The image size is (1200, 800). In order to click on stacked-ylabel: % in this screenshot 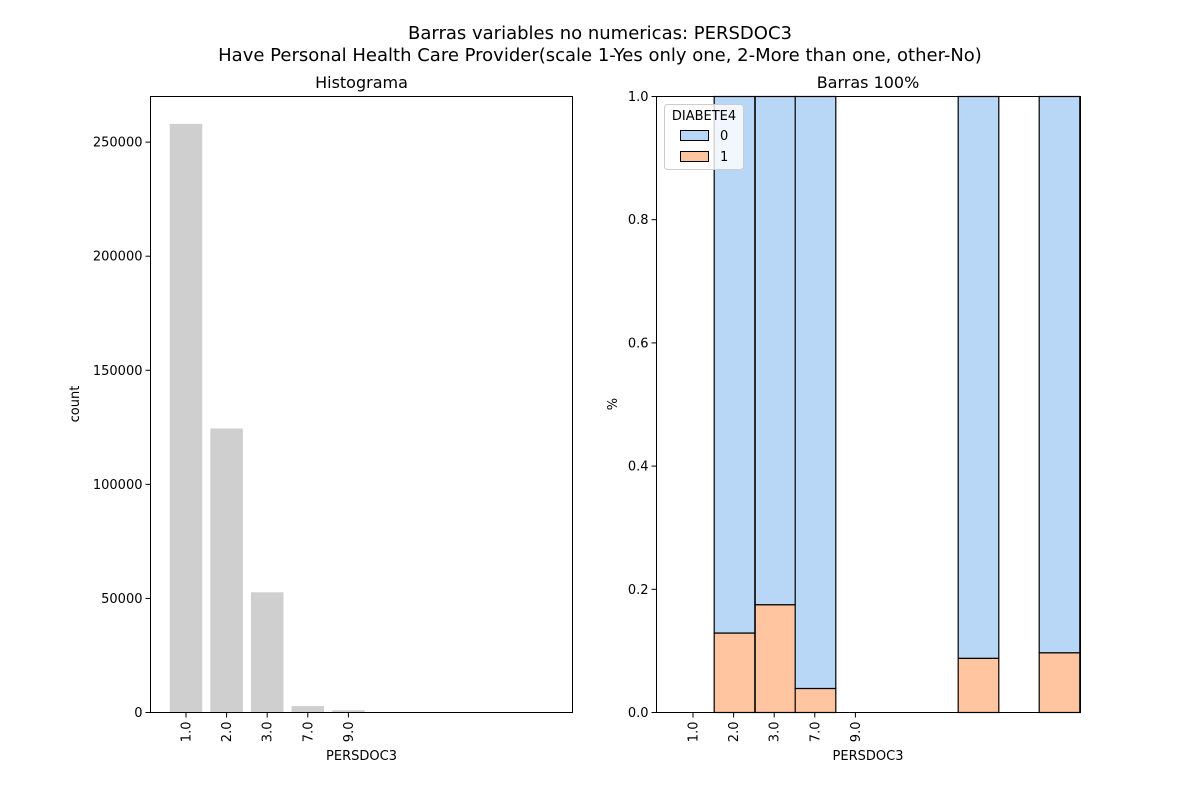, I will do `click(613, 404)`.